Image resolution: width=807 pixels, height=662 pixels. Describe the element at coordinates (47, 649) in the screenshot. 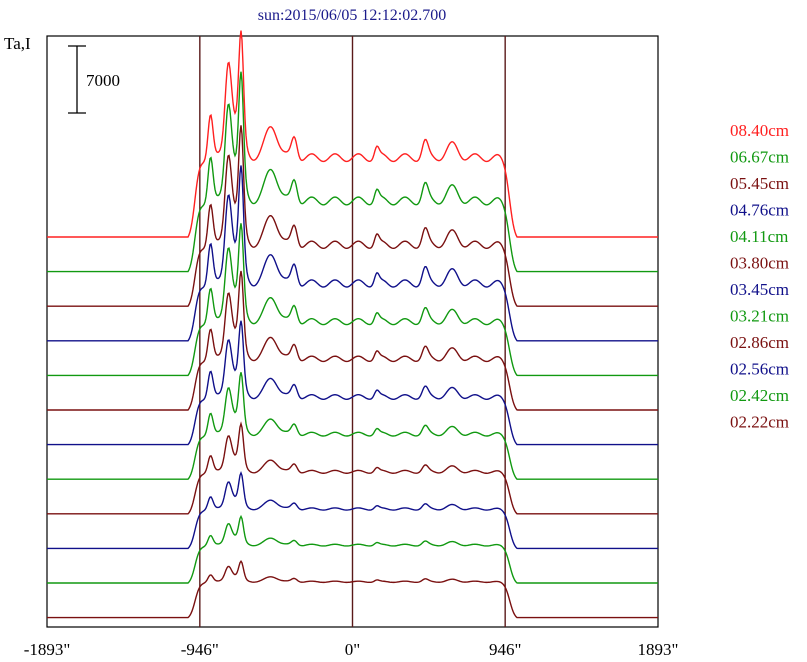

I see `x-tick-label: -1893"` at that location.